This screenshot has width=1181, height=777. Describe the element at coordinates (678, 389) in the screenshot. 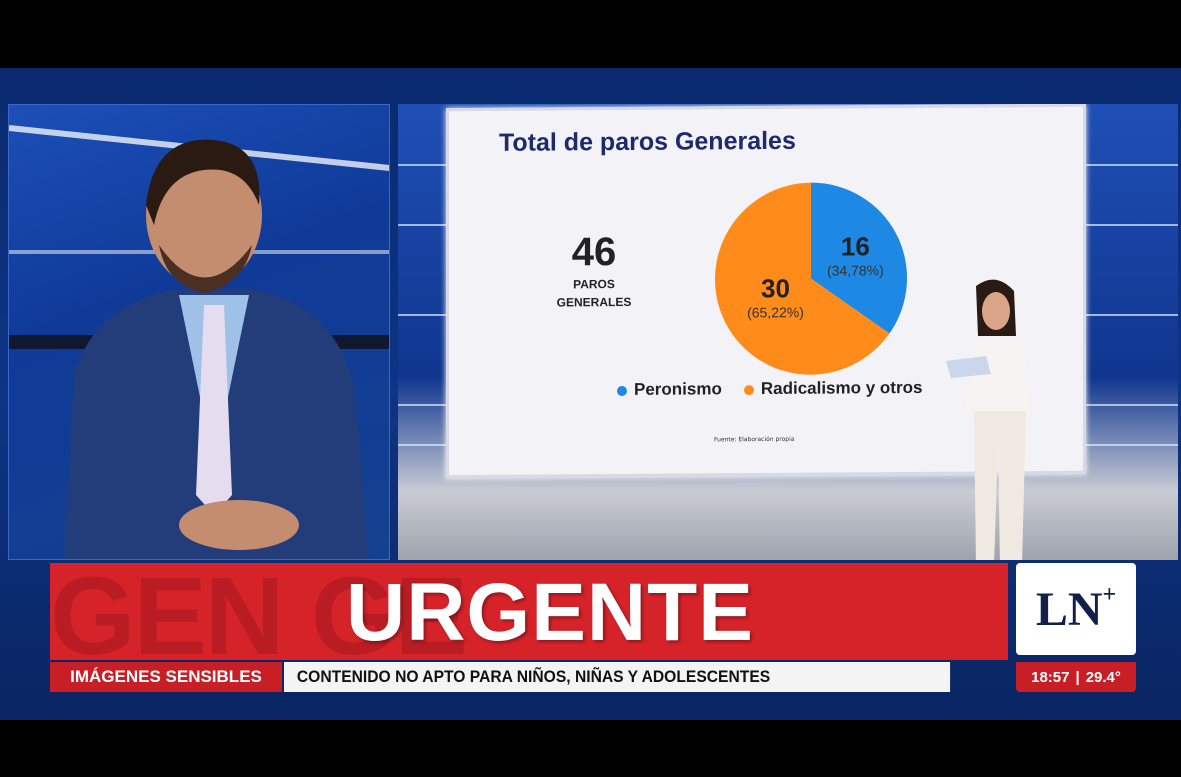

I see `legend-label: Peronismo` at that location.